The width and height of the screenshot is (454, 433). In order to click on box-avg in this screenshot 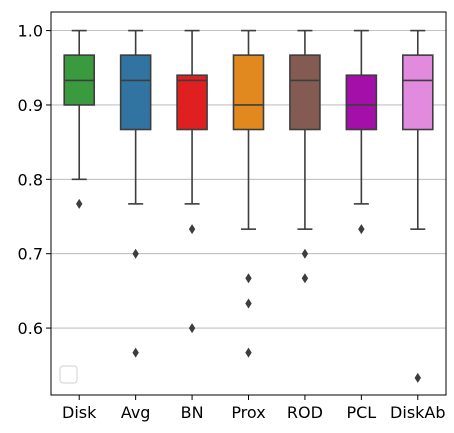, I will do `click(135, 193)`.